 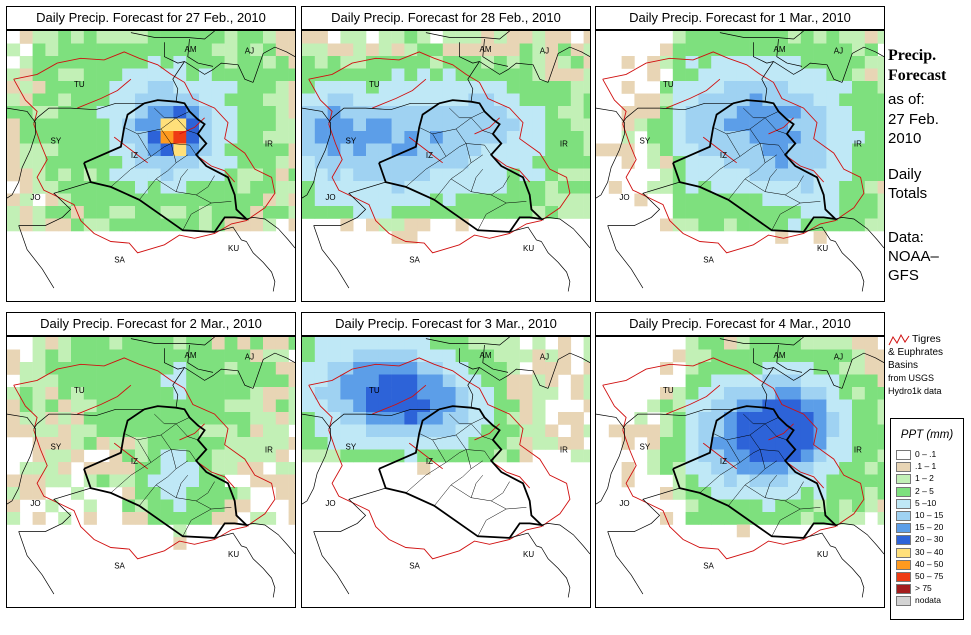 What do you see at coordinates (924, 478) in the screenshot?
I see `legend-label: 1 – 2` at bounding box center [924, 478].